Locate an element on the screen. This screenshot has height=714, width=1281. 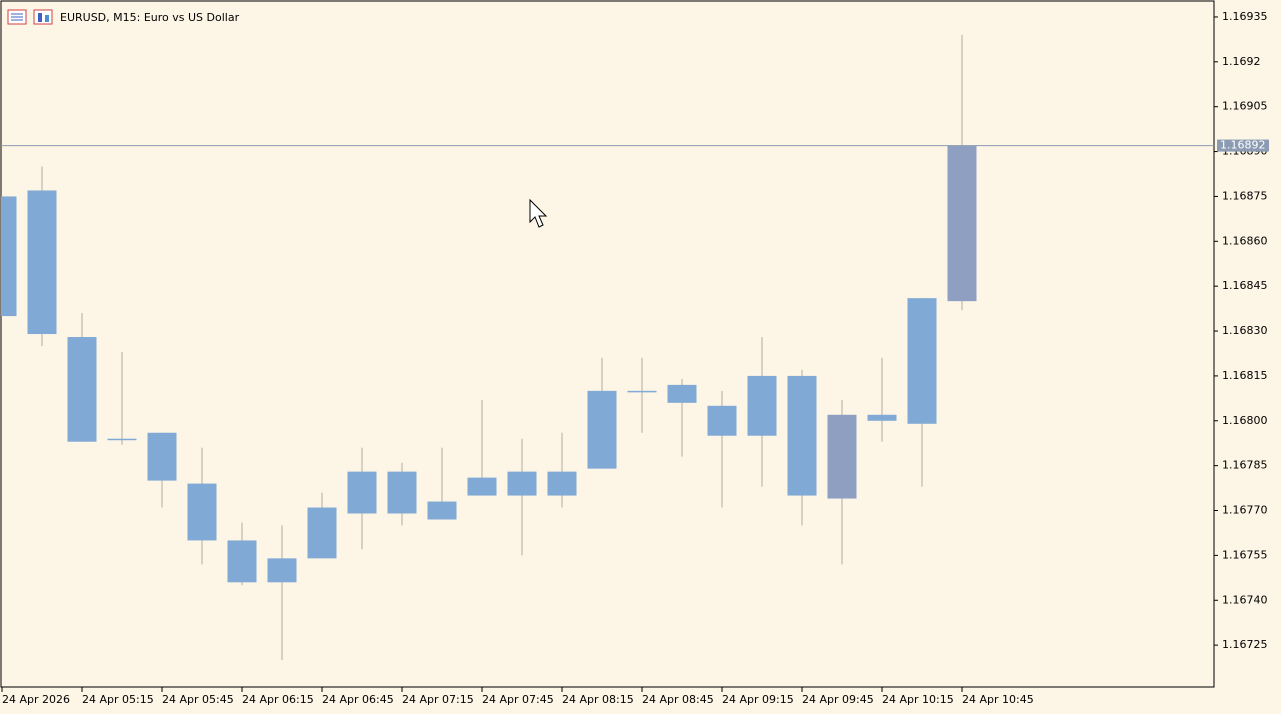
y-tick-label: 1.16845 is located at coordinates (1245, 285).